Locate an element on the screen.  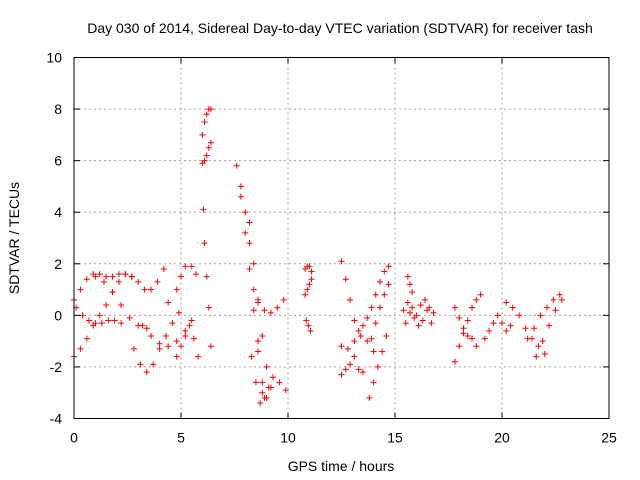
series-arc-d4 is located at coordinates (378, 366).